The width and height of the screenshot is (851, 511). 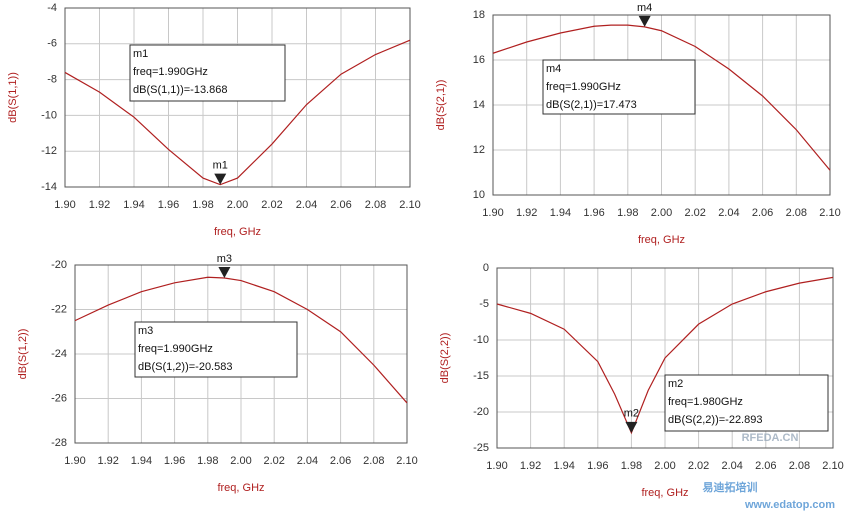 What do you see at coordinates (479, 60) in the screenshot?
I see `y-tick-label: 16` at bounding box center [479, 60].